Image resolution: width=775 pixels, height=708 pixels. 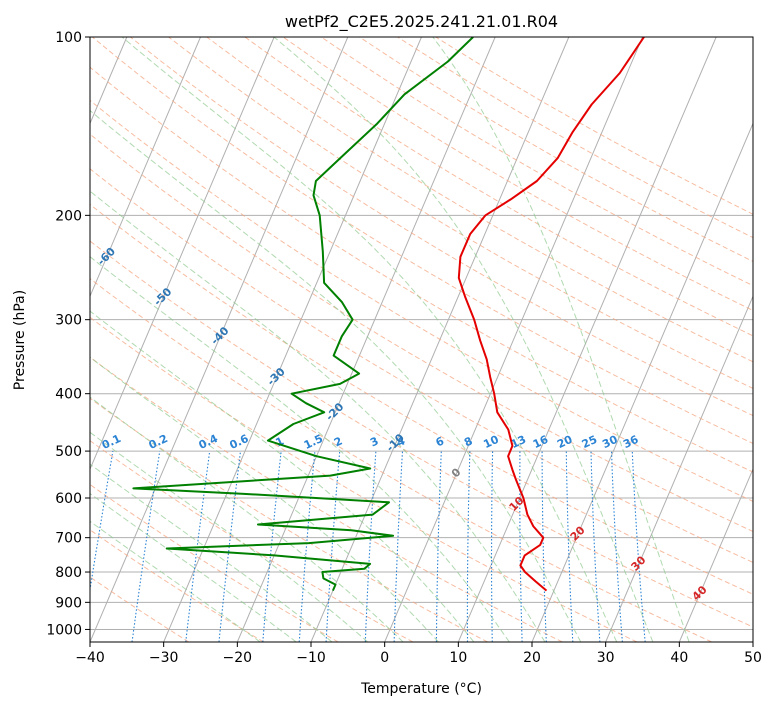 I want to click on mixing-ratio-label: 36, so click(x=631, y=442).